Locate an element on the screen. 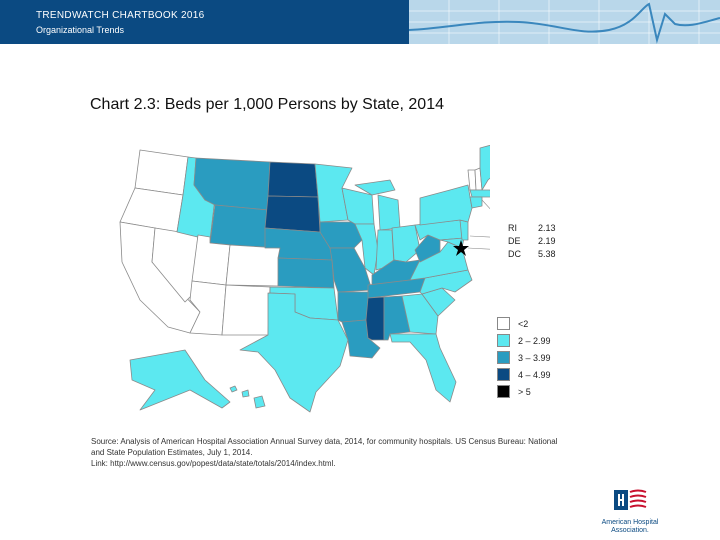 This screenshot has width=720, height=540. state-value: 2.13 is located at coordinates (547, 228).